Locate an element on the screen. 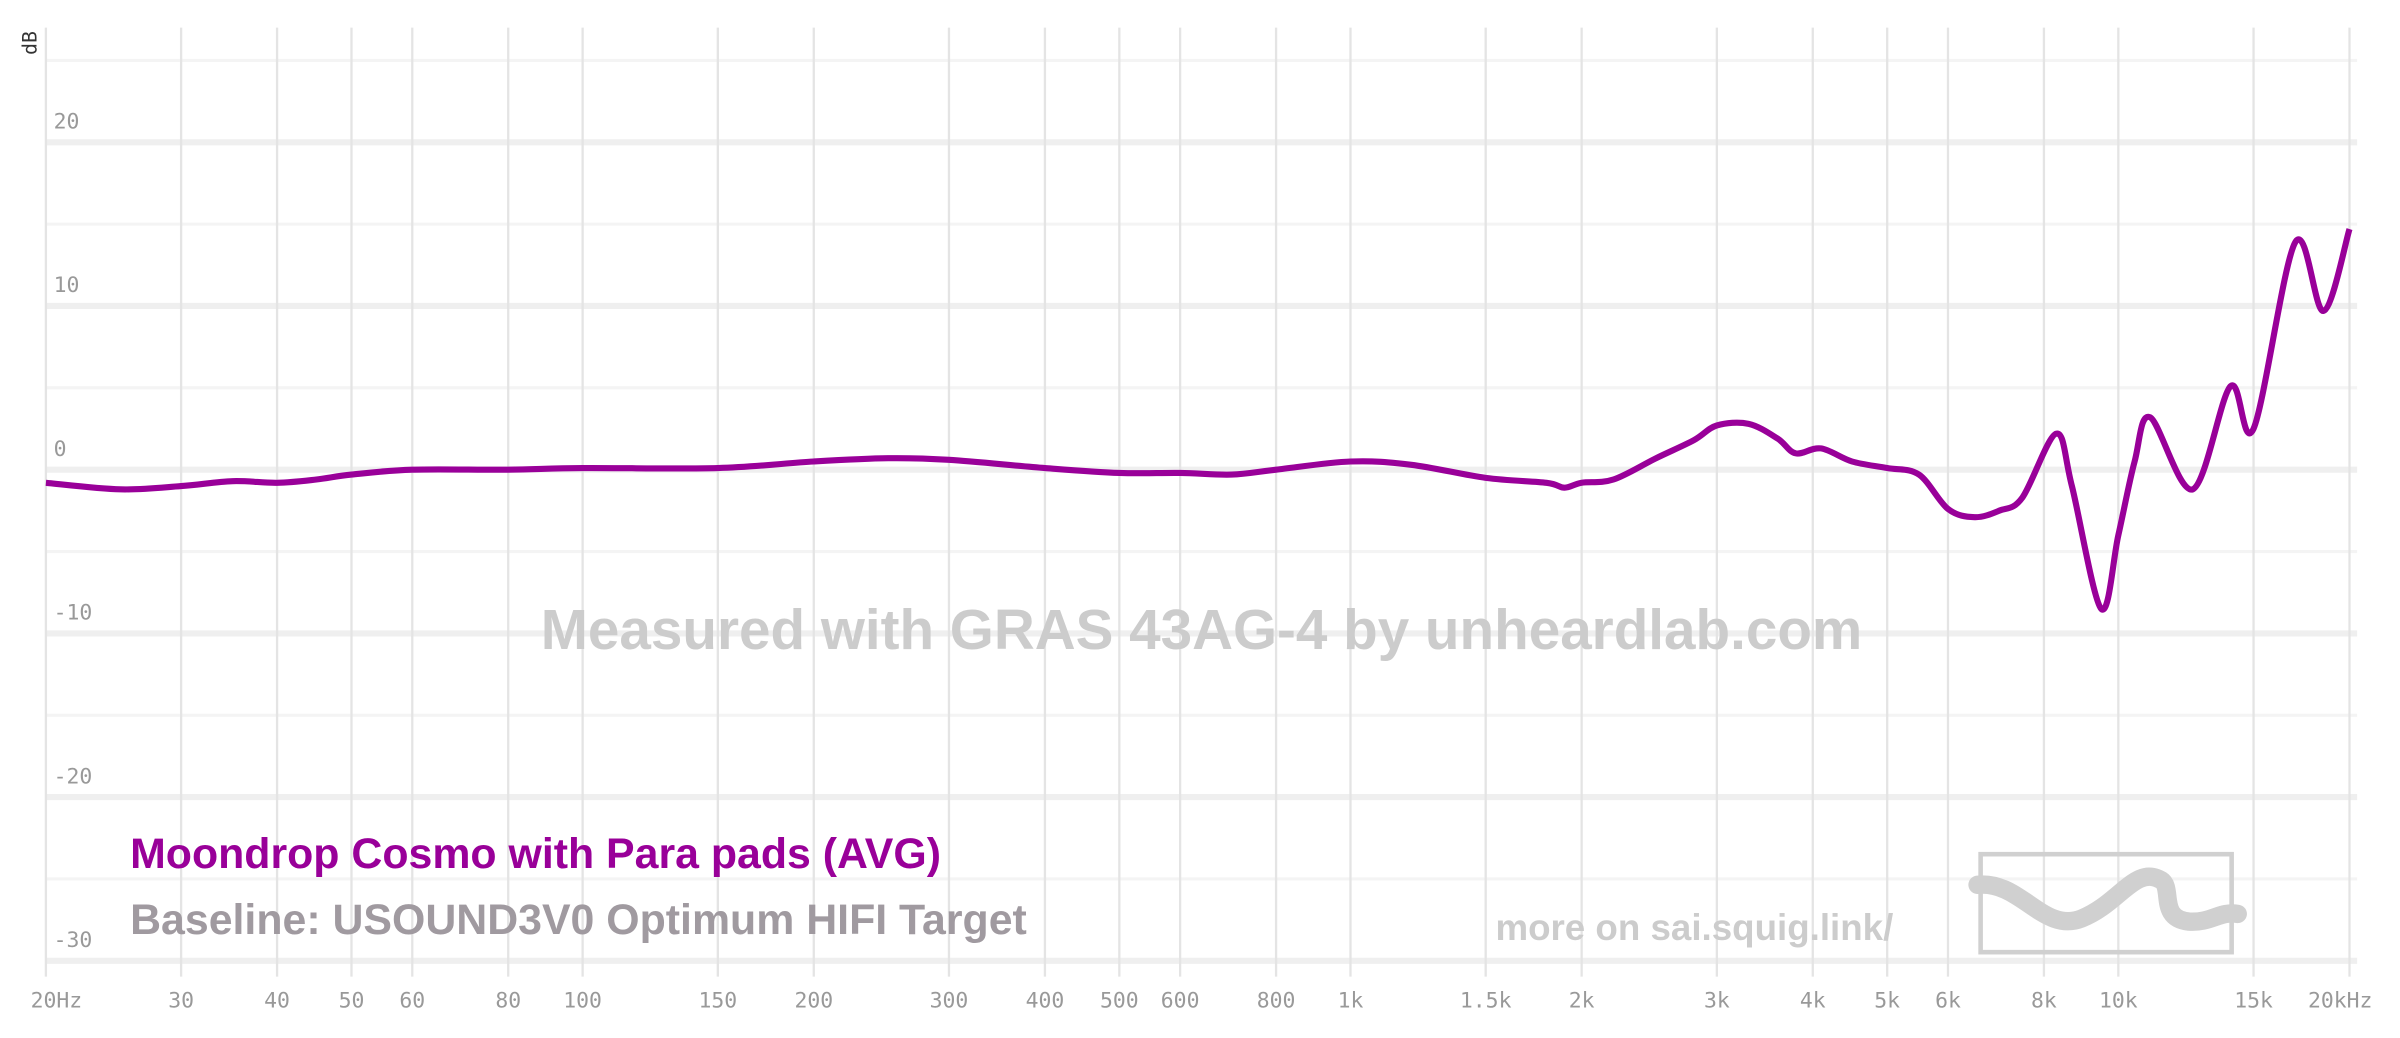  x-tick-label: 40 is located at coordinates (277, 1000).